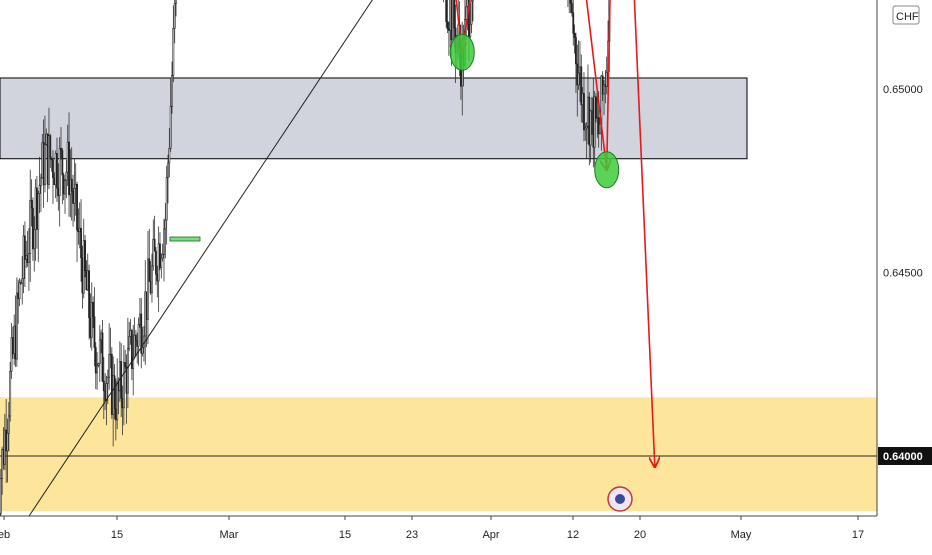  I want to click on time-tick-label: Apr, so click(490, 535).